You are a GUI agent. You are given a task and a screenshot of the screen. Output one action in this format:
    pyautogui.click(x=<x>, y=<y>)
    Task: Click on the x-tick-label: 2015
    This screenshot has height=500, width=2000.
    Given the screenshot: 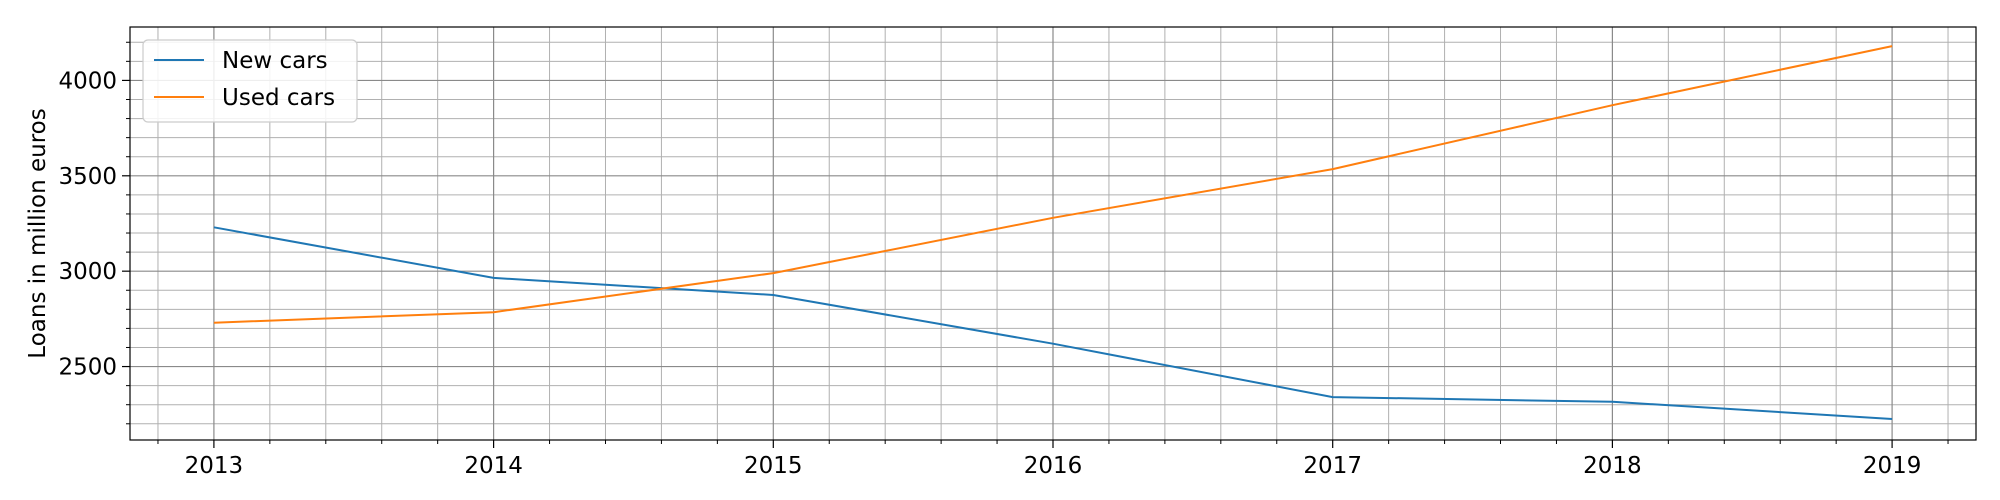 What is the action you would take?
    pyautogui.click(x=773, y=466)
    